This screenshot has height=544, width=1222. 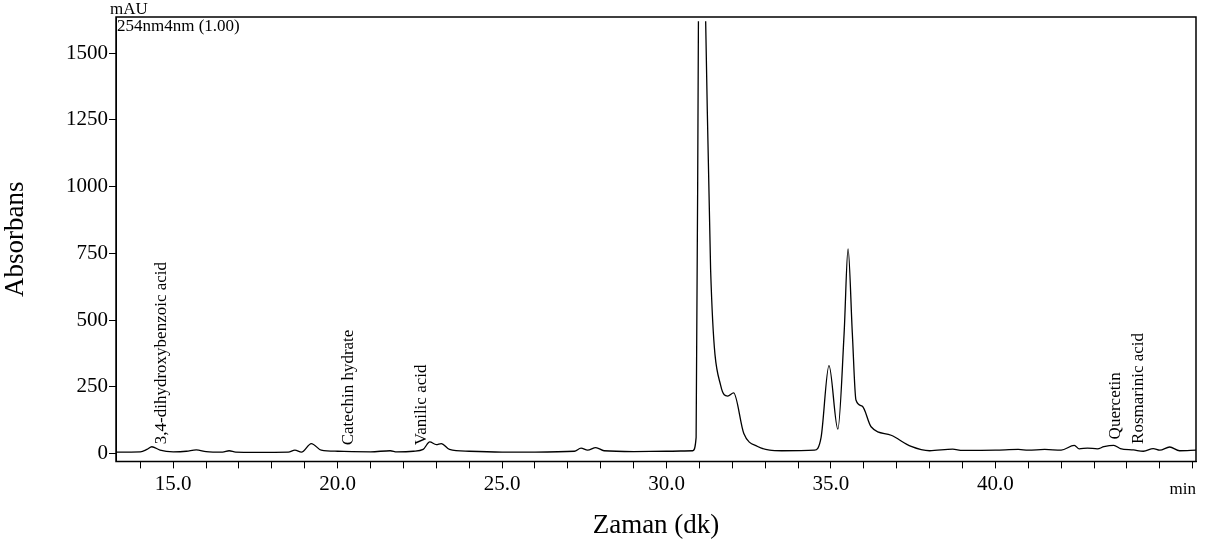 What do you see at coordinates (92, 385) in the screenshot?
I see `y-tick-label: 250` at bounding box center [92, 385].